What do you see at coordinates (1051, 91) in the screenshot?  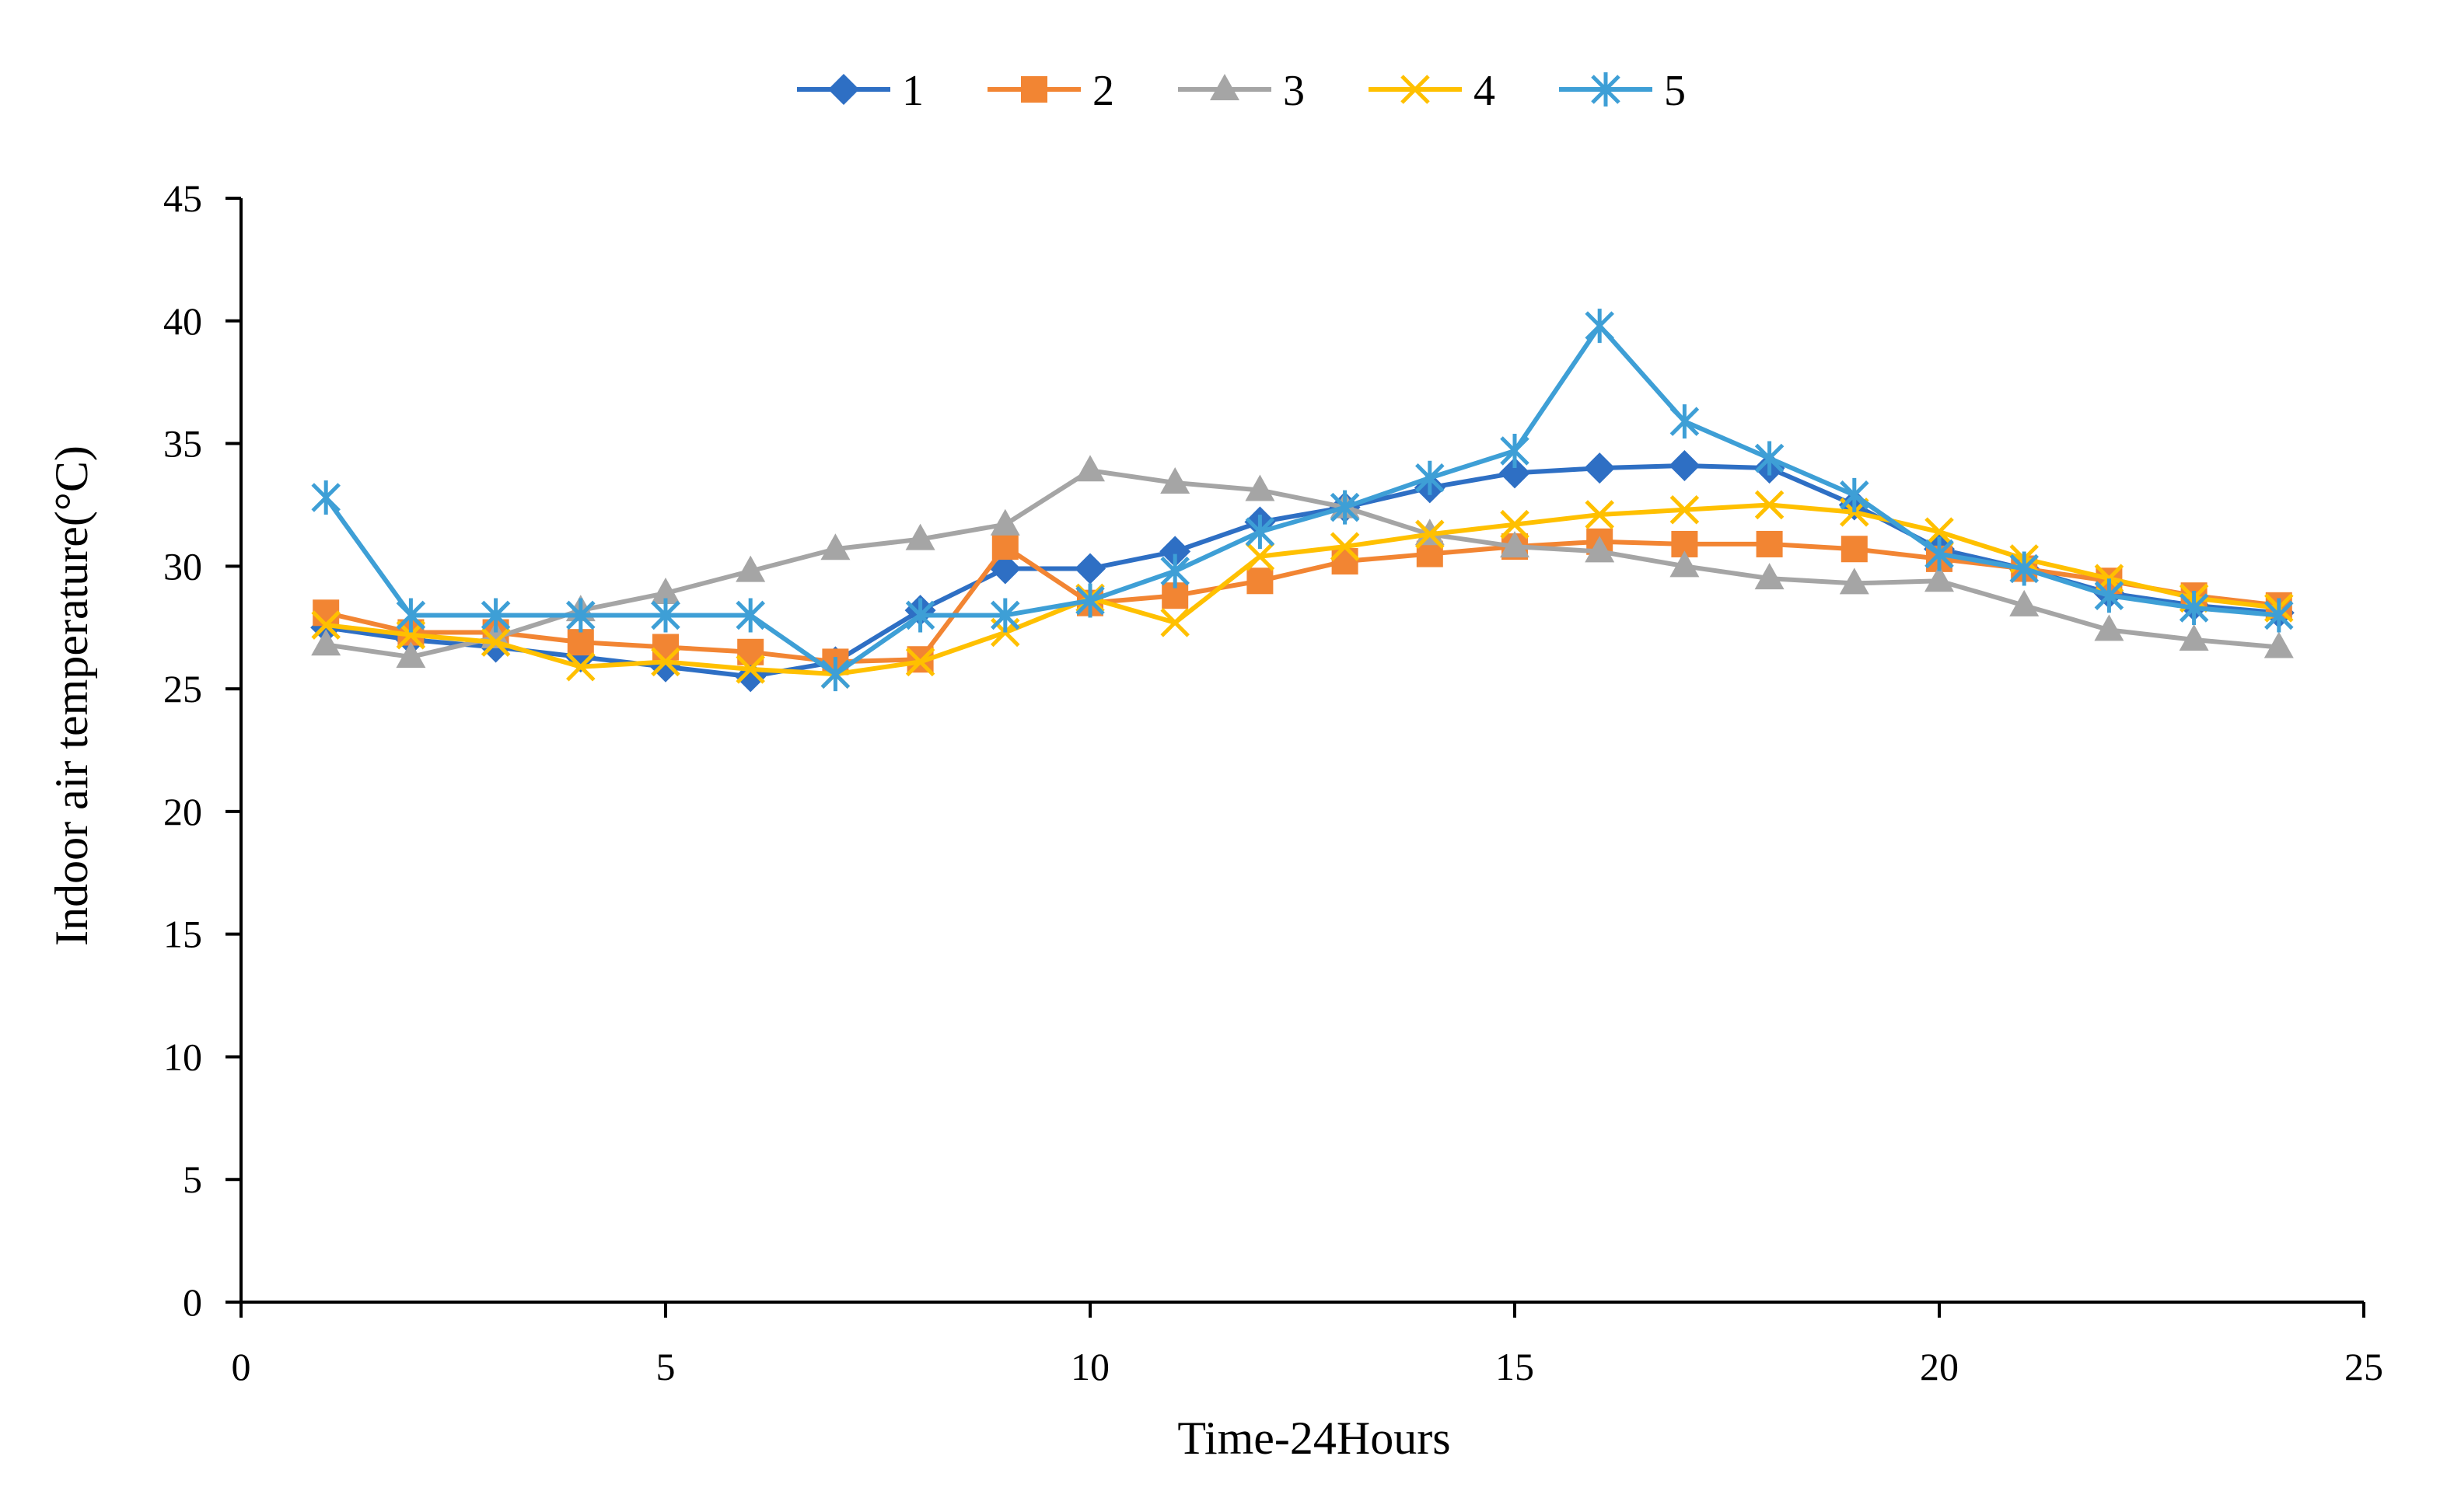 I see `legend-item-2: 2` at bounding box center [1051, 91].